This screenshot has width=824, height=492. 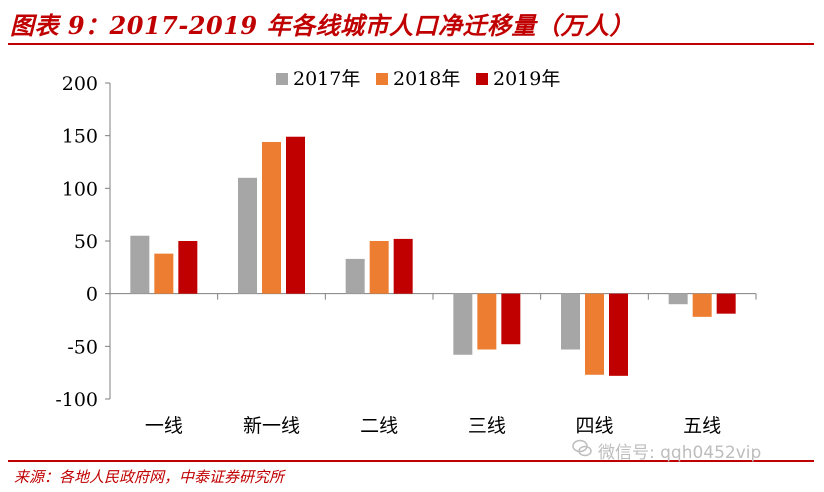 I want to click on x-category-label: 三线, so click(x=487, y=426).